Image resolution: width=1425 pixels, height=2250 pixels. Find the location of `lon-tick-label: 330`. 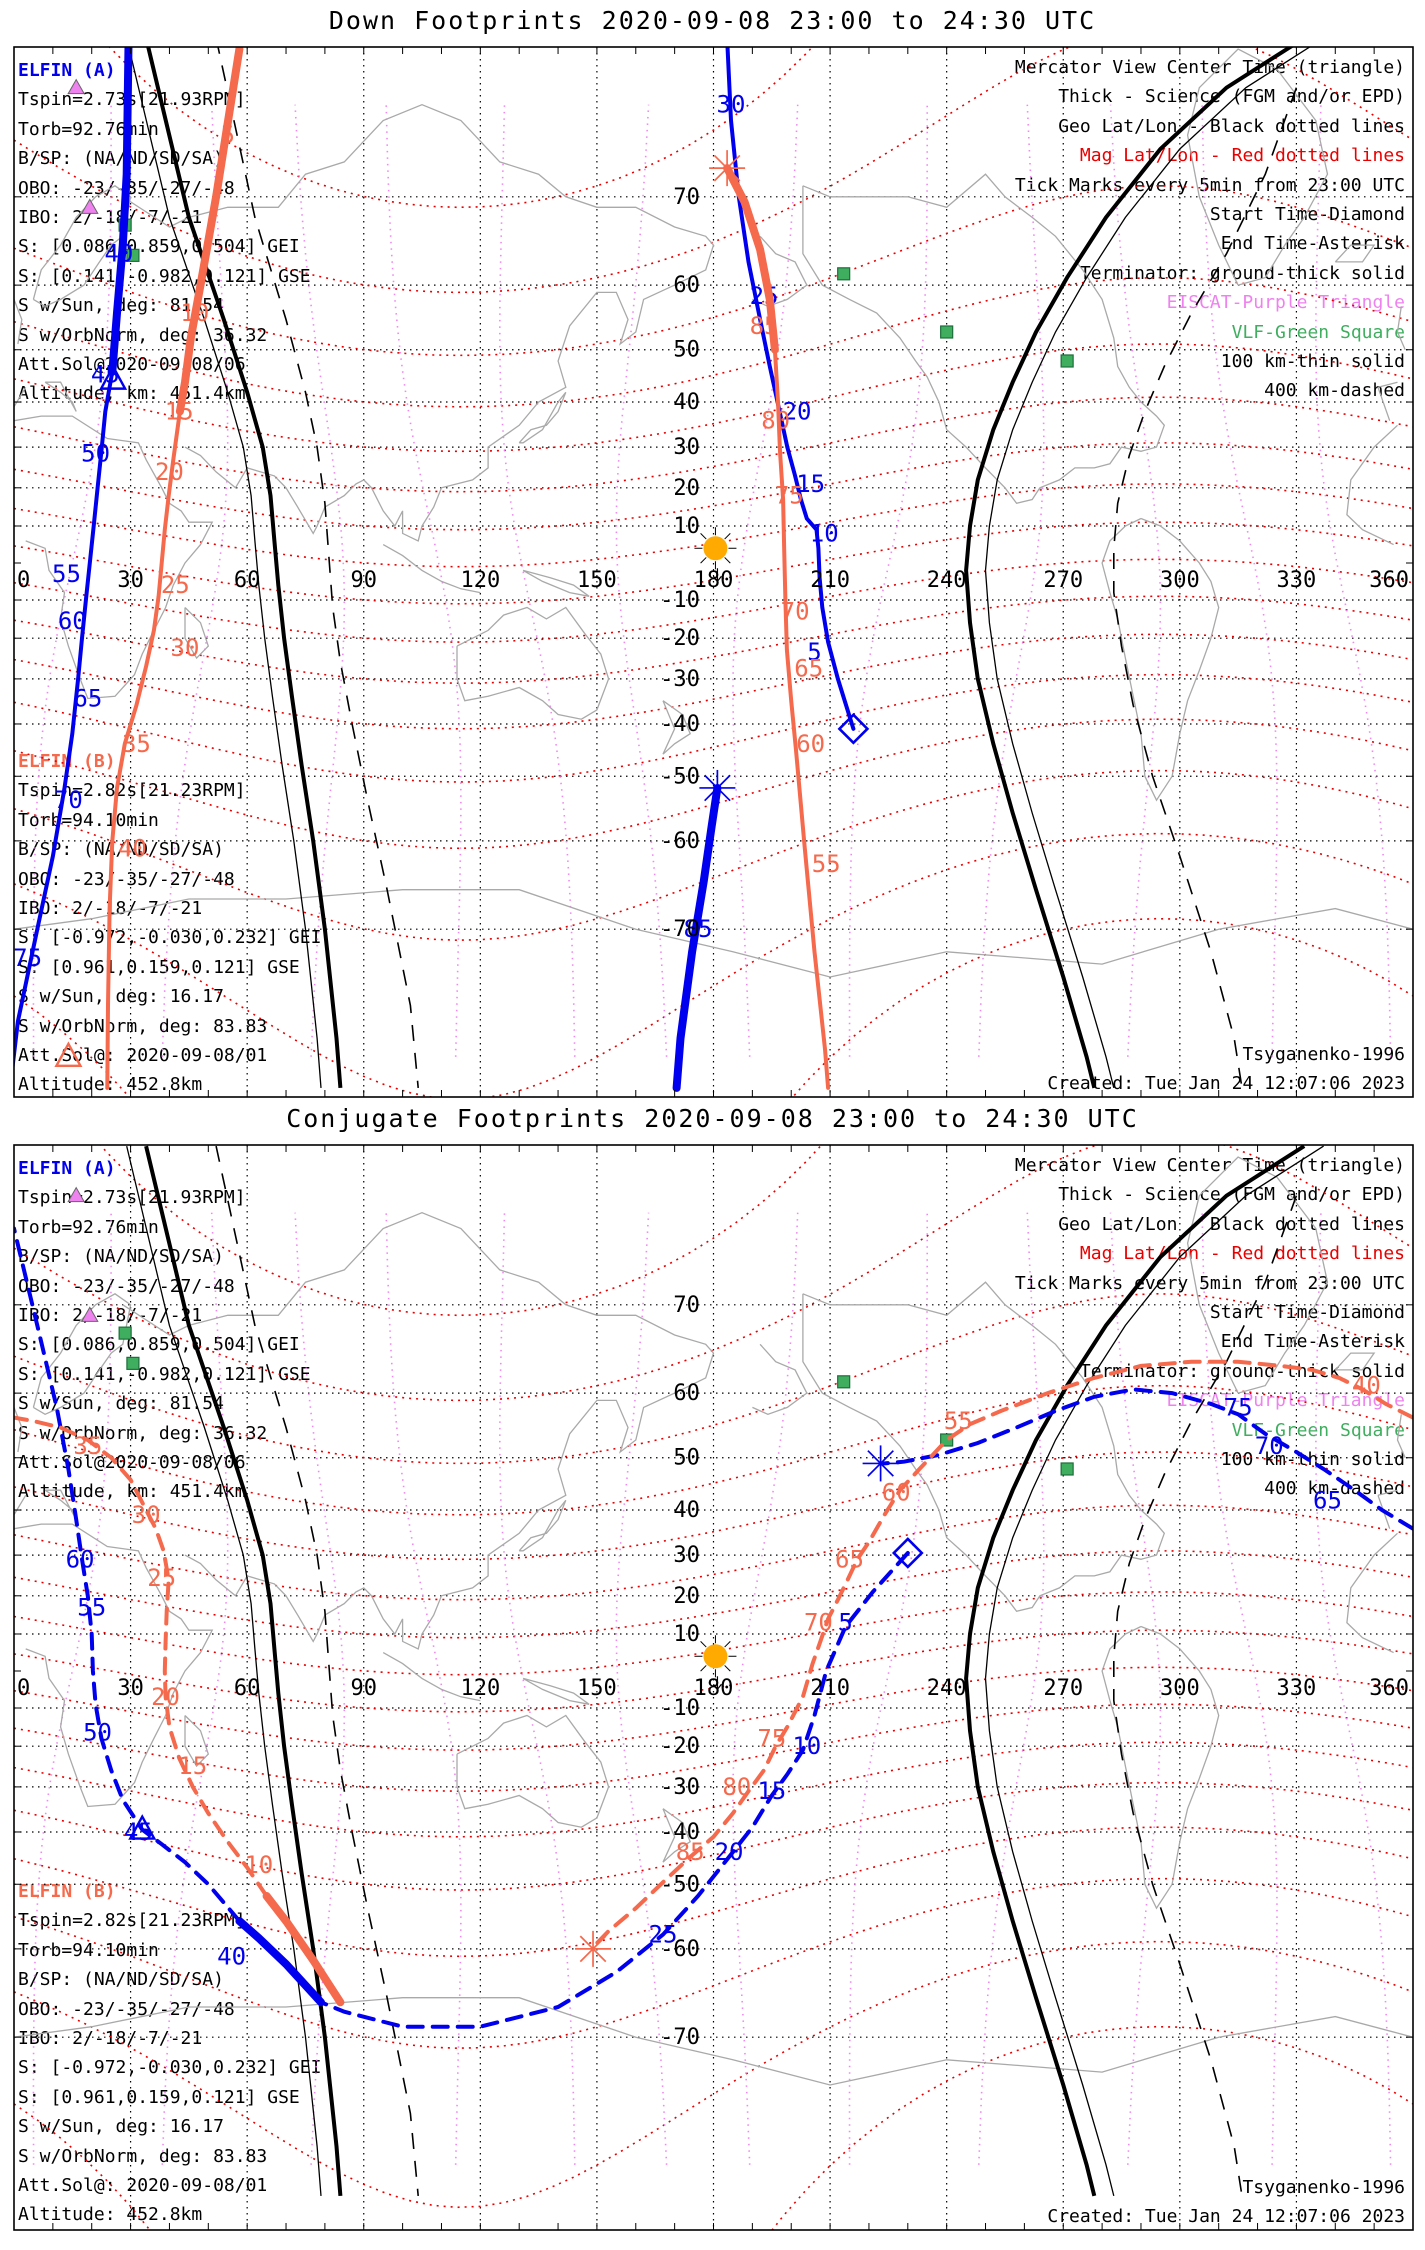

lon-tick-label: 330 is located at coordinates (1297, 580).